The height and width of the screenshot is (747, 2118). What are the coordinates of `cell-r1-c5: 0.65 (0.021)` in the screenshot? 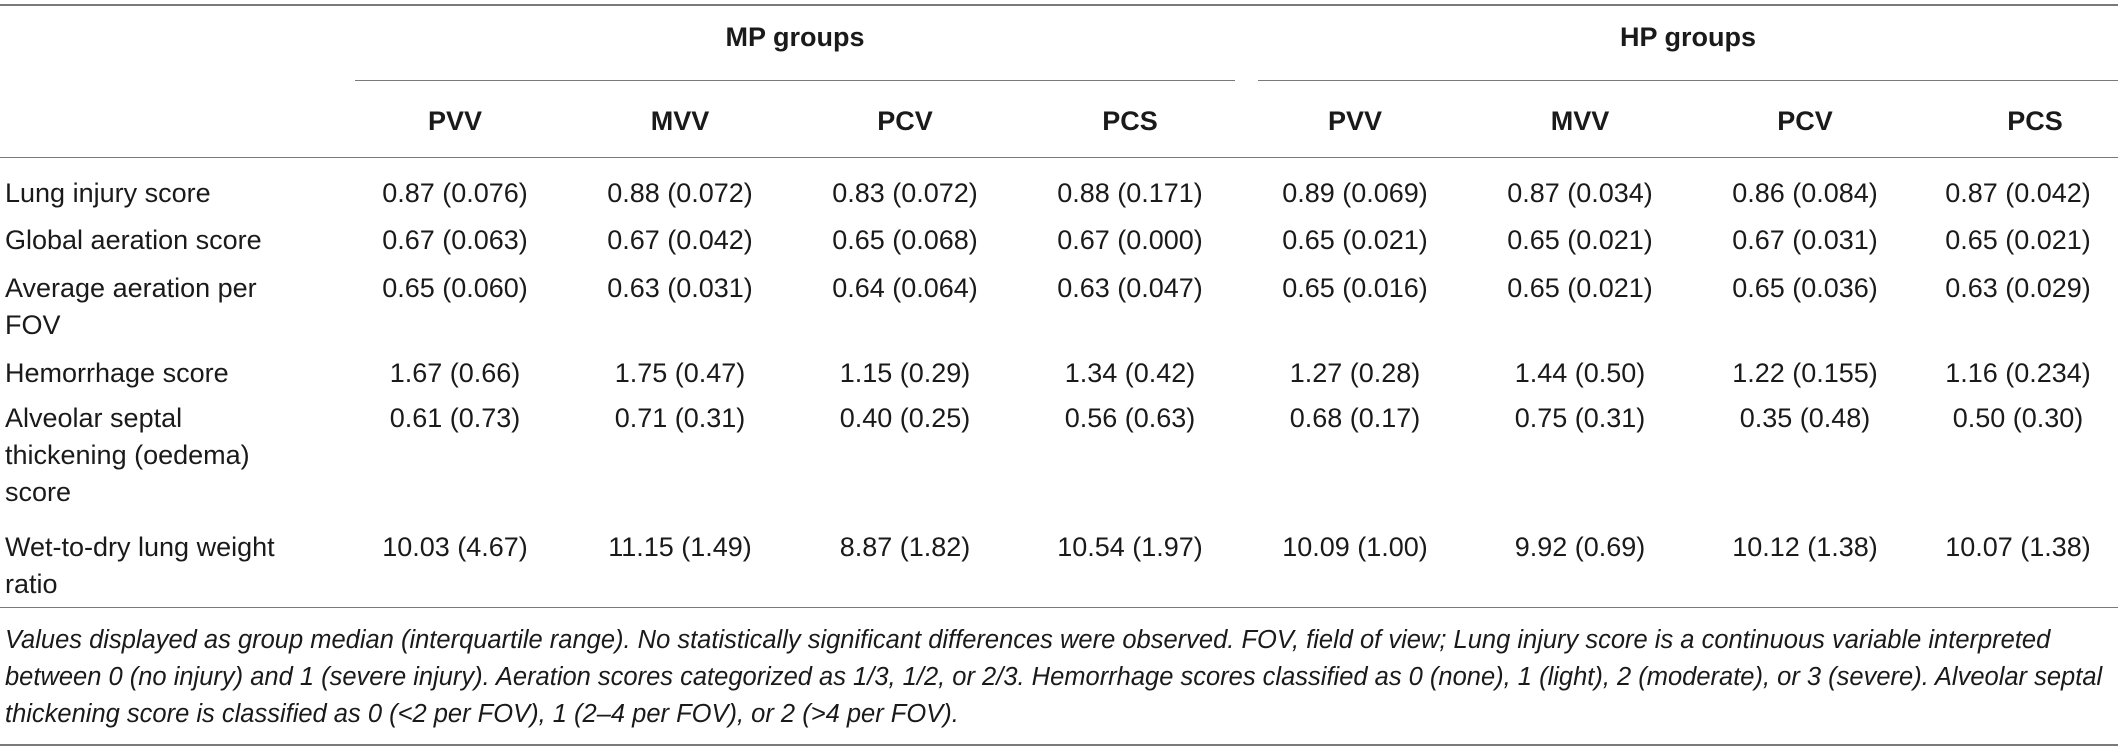 It's located at (1580, 240).